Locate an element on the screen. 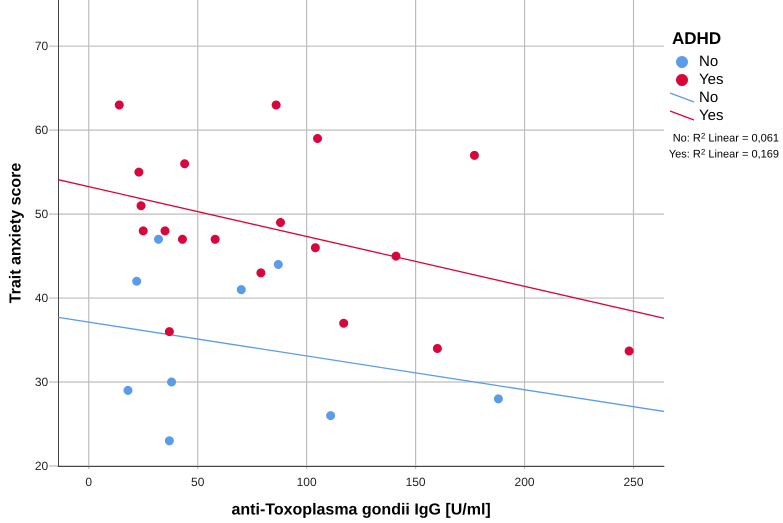  y-tick-label: 20 is located at coordinates (41, 466).